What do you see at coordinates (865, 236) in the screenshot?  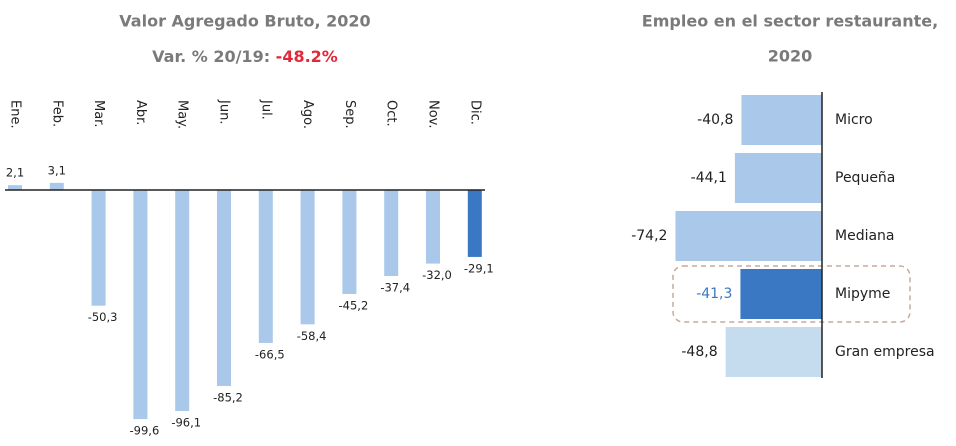 I see `category-label: Mediana` at bounding box center [865, 236].